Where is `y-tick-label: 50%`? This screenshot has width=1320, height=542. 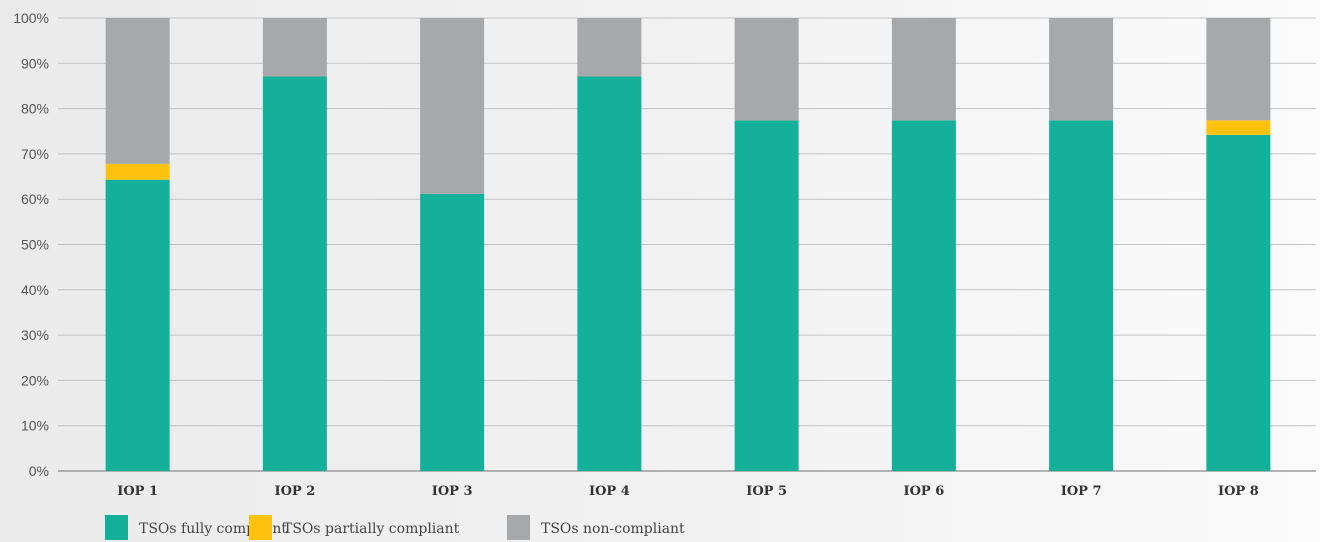 y-tick-label: 50% is located at coordinates (35, 245).